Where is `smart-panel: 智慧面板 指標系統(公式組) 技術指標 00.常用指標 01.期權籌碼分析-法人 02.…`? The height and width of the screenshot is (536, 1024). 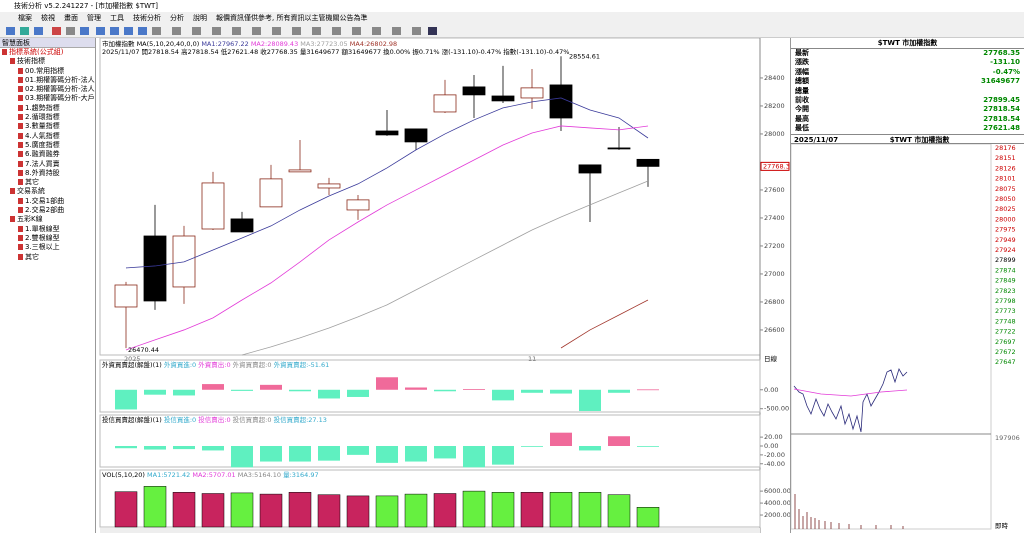
smart-panel: 智慧面板 指標系統(公式組) 技術指標 00.常用指標 01.期權籌碼分析-法人 02.… is located at coordinates (48, 285).